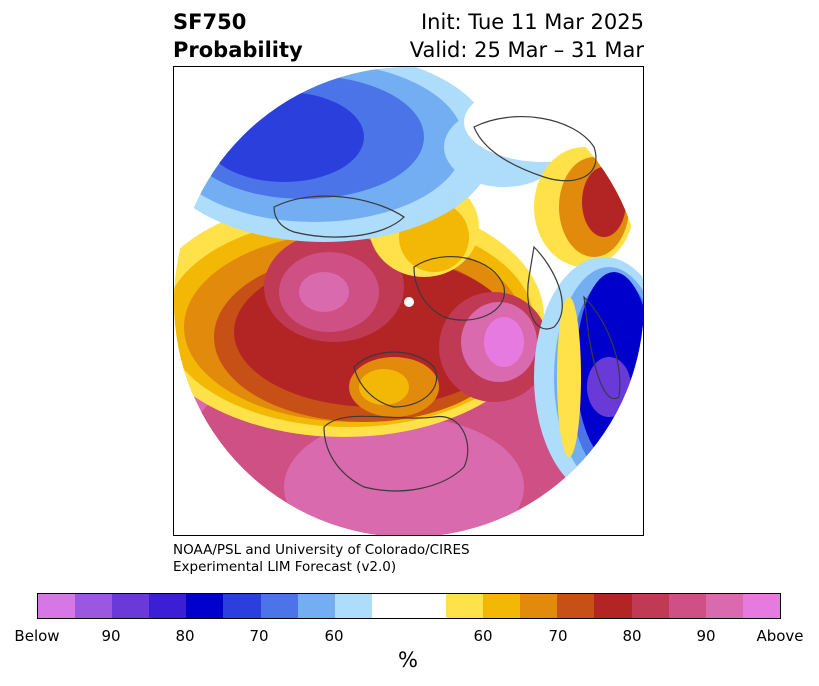  I want to click on title-init: Init: Tue 11 Mar 2025, so click(532, 22).